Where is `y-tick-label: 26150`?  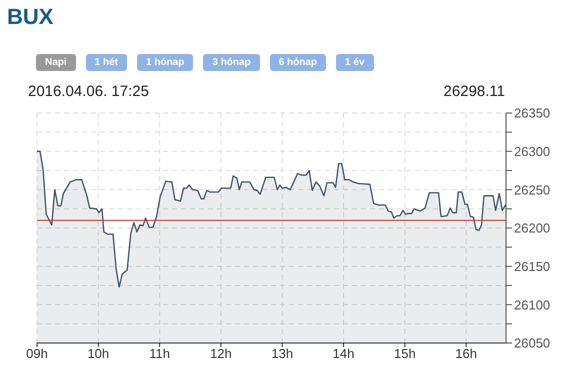 y-tick-label: 26150 is located at coordinates (532, 266).